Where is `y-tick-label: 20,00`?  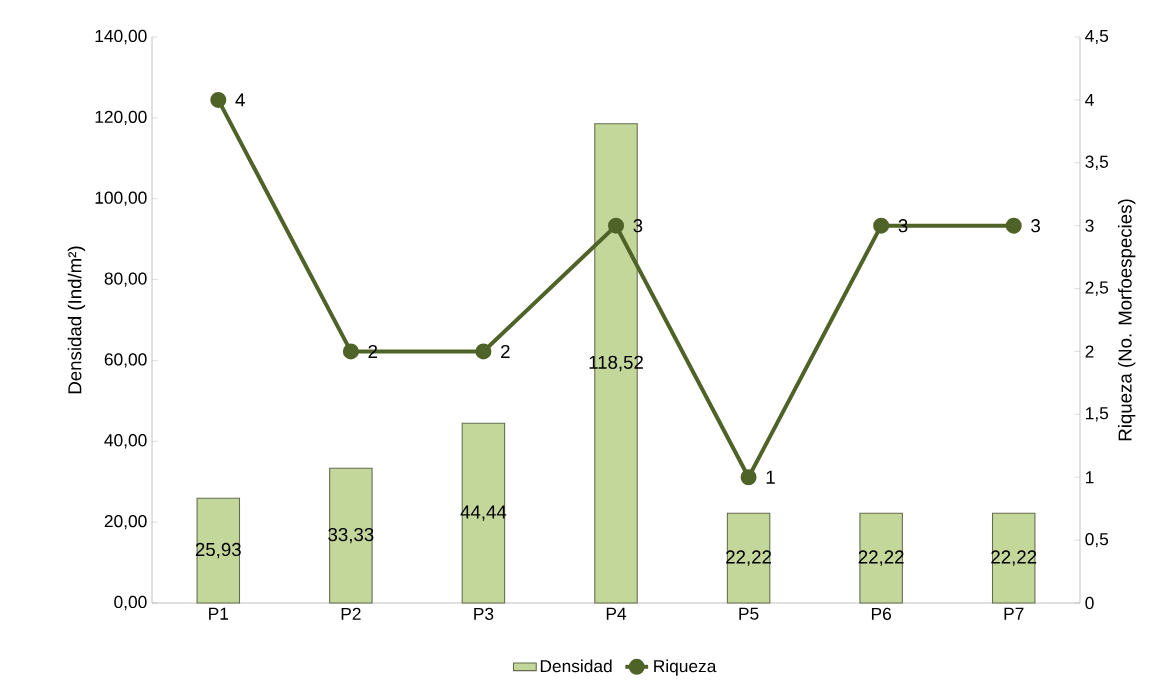 y-tick-label: 20,00 is located at coordinates (125, 522).